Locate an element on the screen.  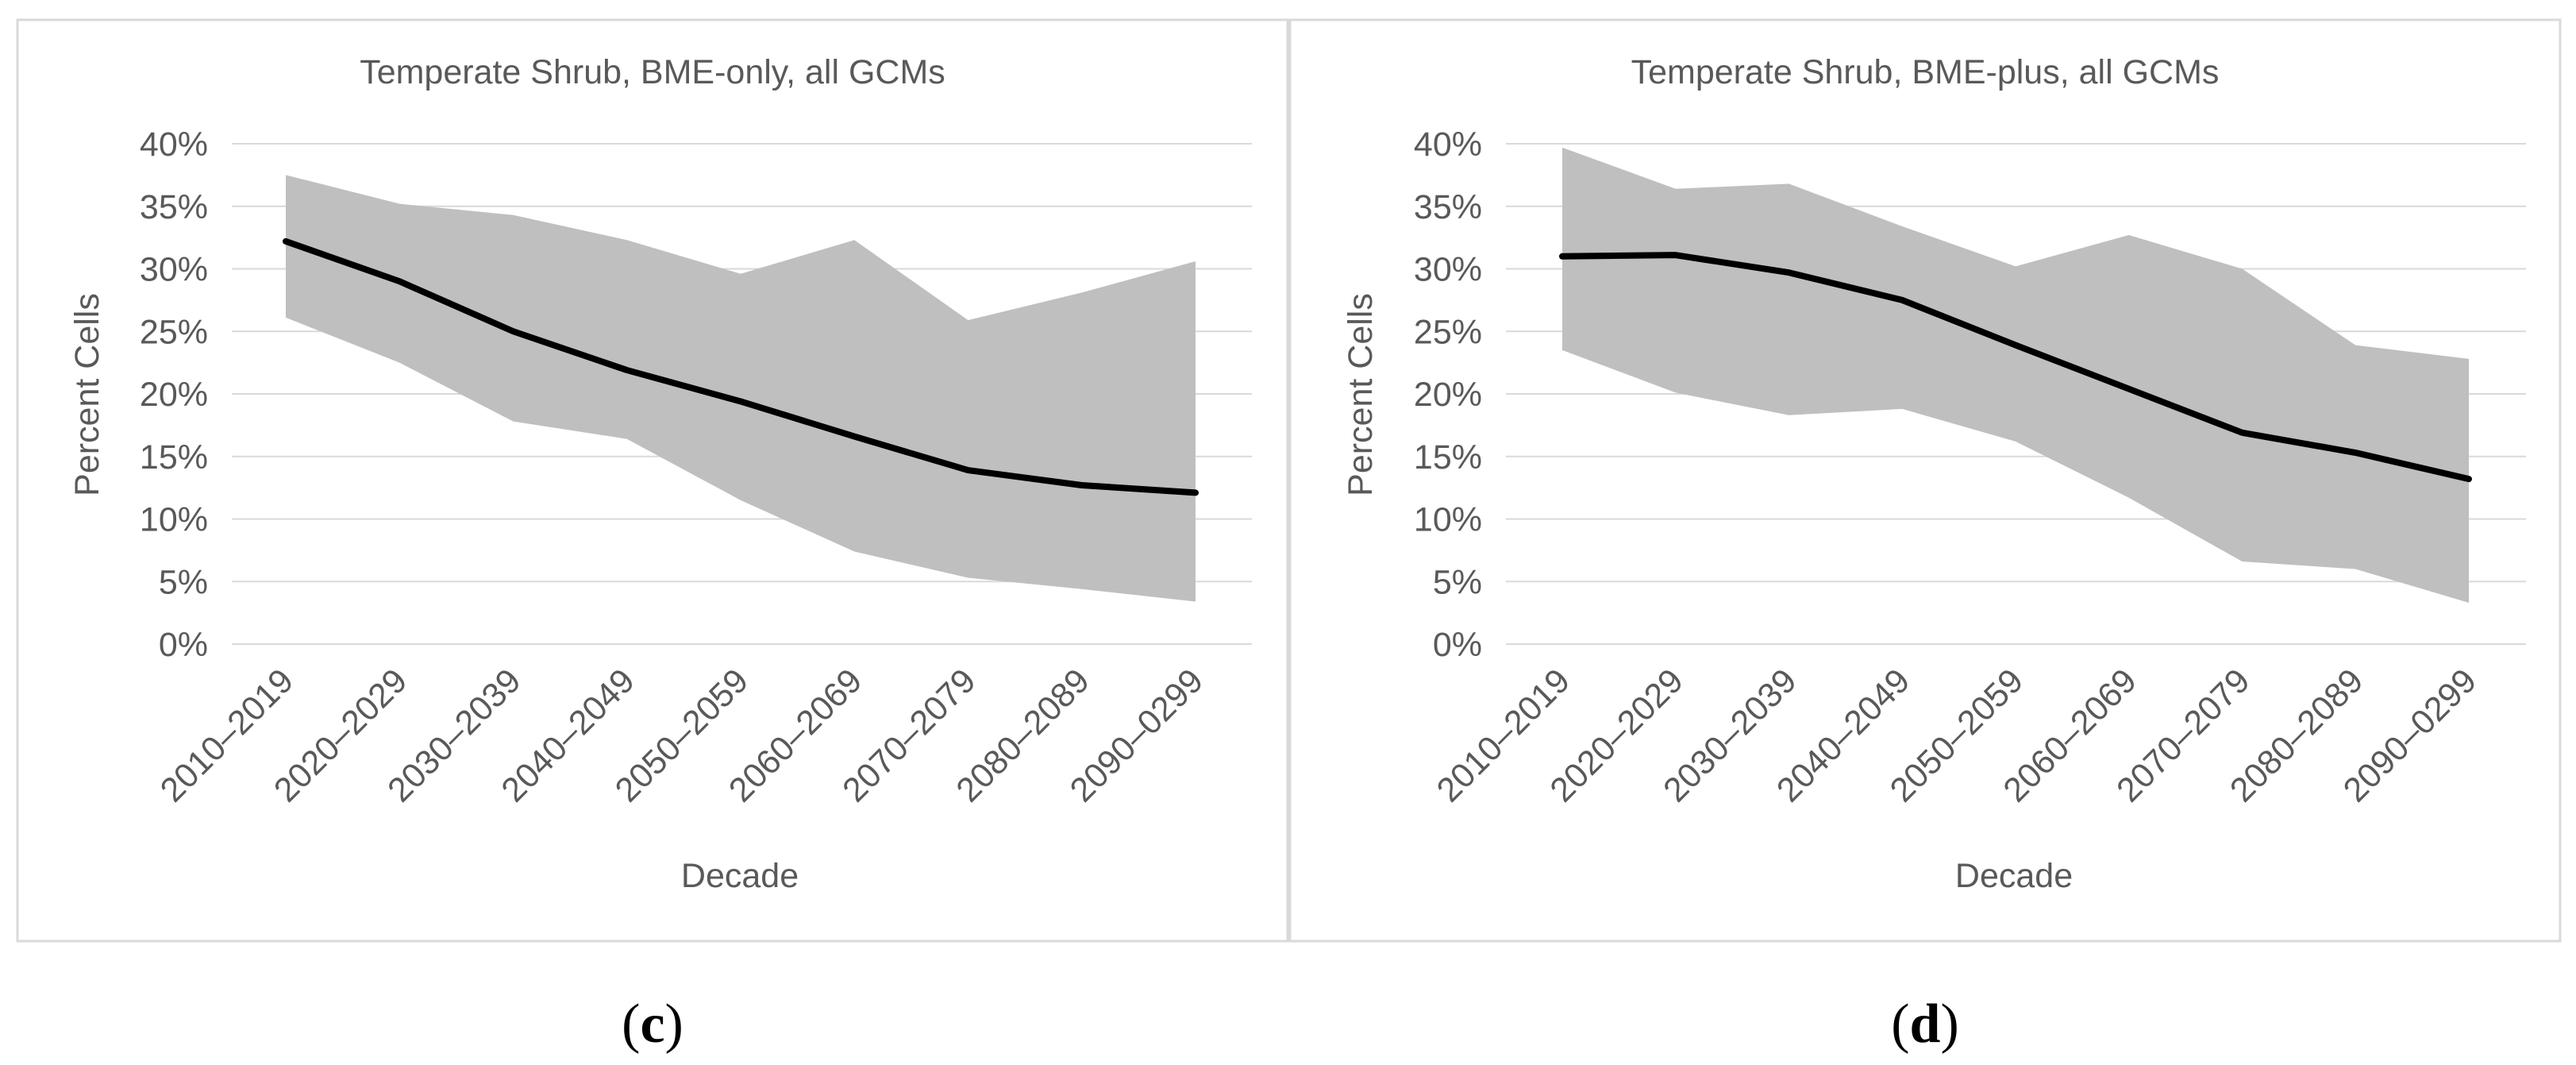
chart-d-y-ticks: 0% 5% 10% 15% 20% 25% 30% 35% 40% is located at coordinates (1448, 395).